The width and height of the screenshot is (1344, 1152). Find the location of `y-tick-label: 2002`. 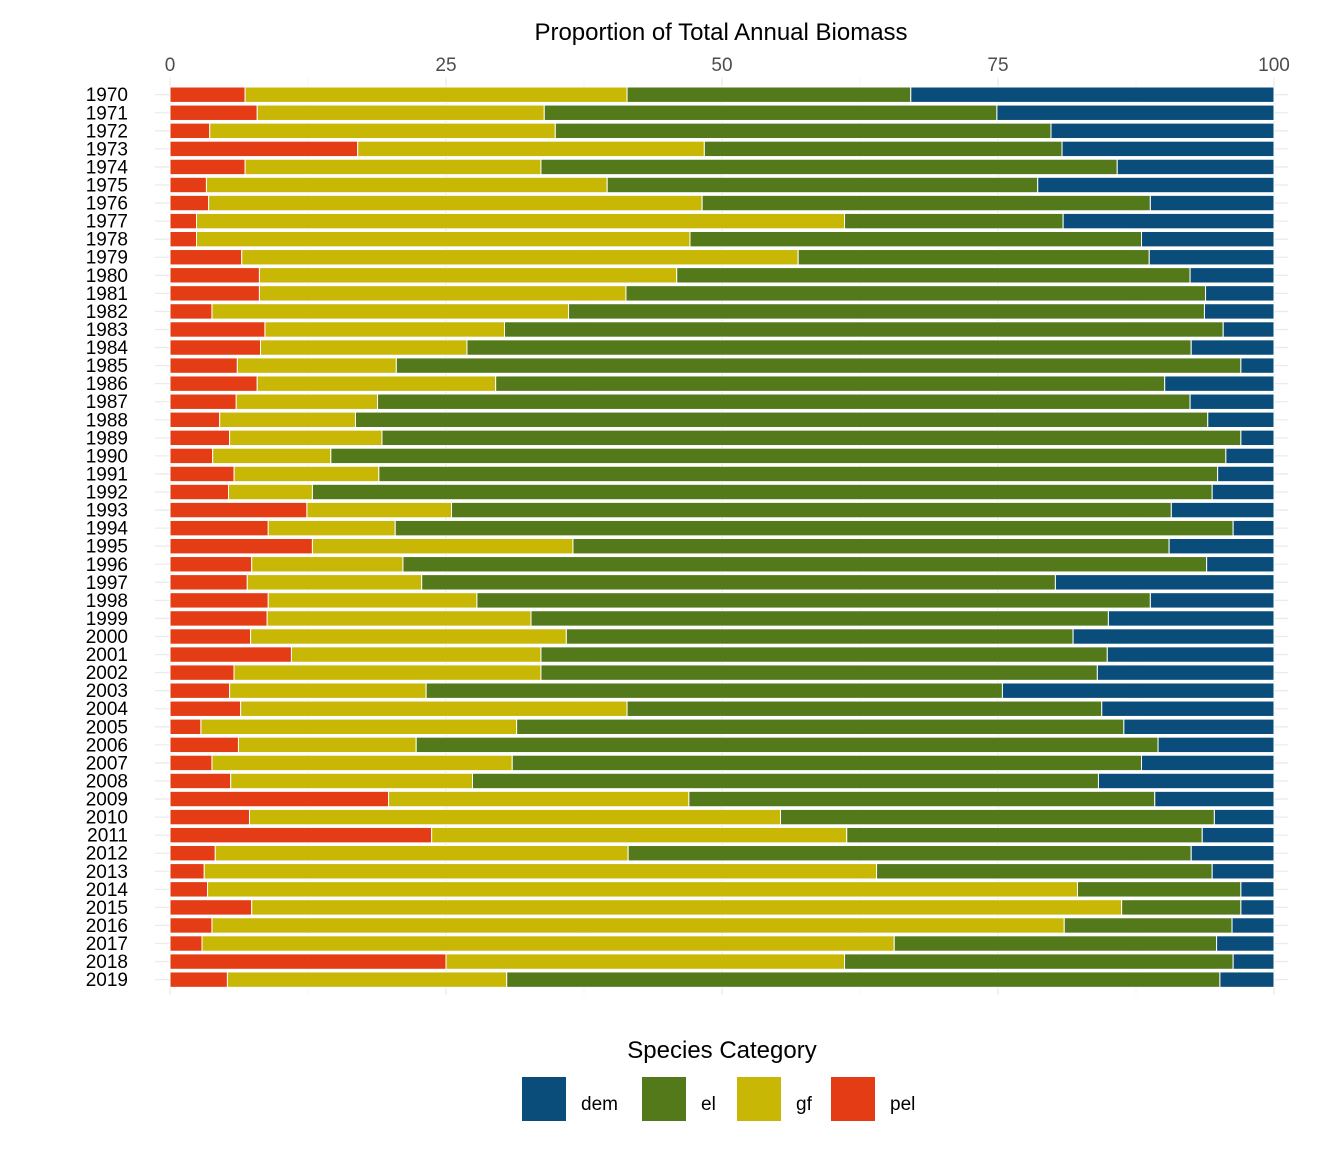

y-tick-label: 2002 is located at coordinates (107, 673).